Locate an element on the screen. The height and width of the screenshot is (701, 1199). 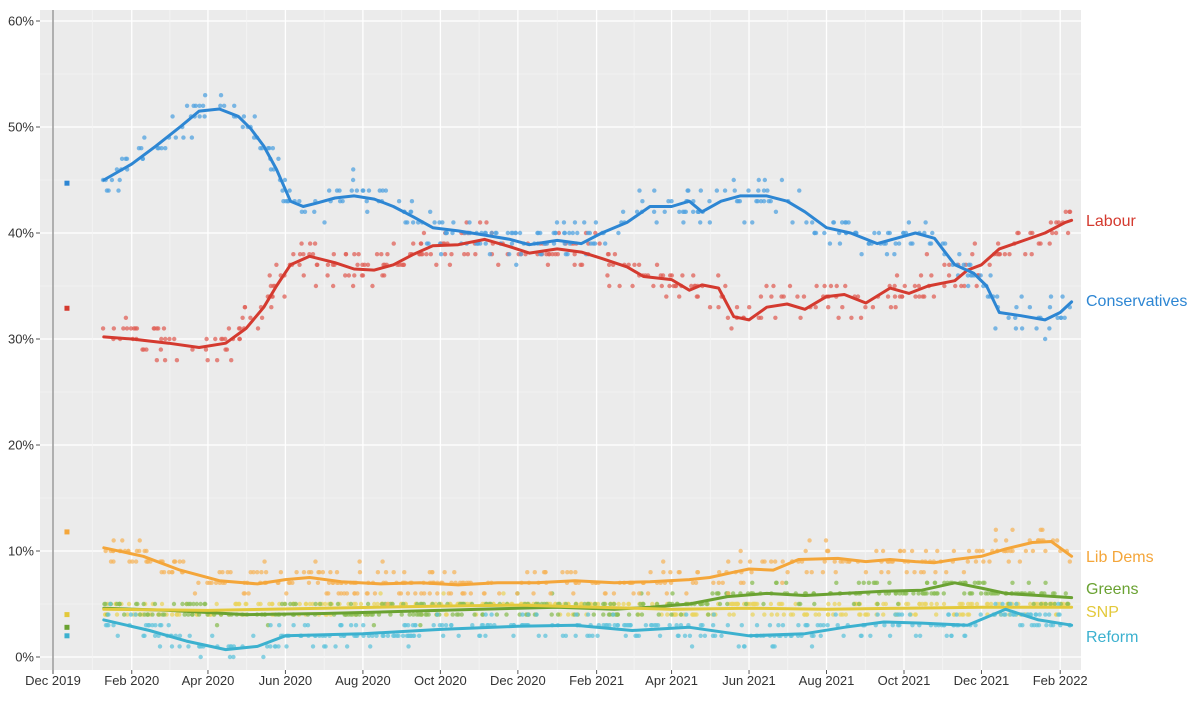
election-result-marker is located at coordinates (67, 636).